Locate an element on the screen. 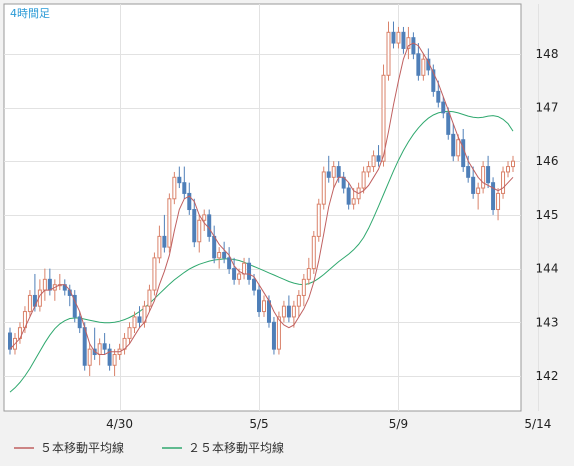 The image size is (574, 466). y-tick-label: 143 is located at coordinates (547, 322).